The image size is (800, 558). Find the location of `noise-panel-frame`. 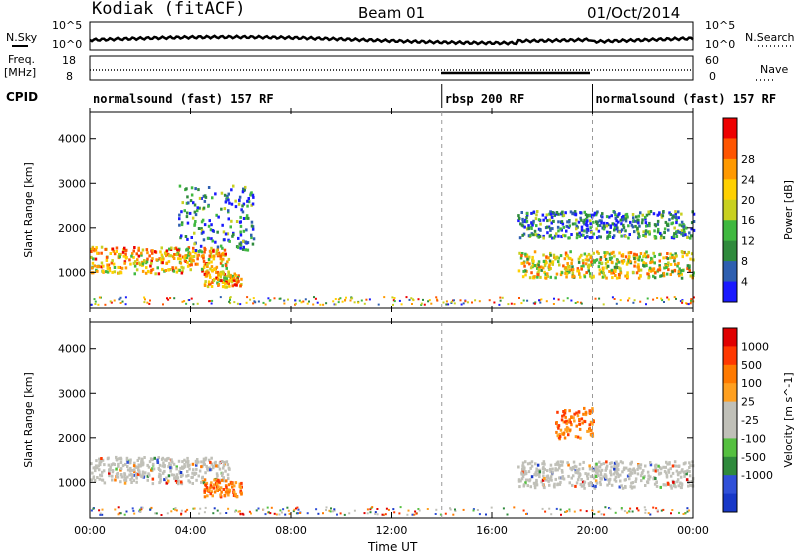

noise-panel-frame is located at coordinates (391, 36).